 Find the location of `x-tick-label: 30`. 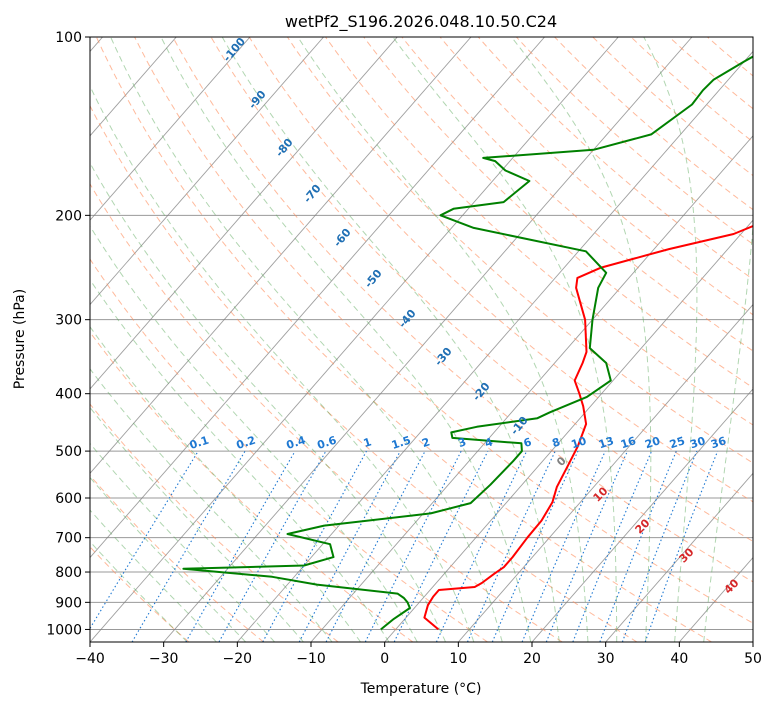

x-tick-label: 30 is located at coordinates (606, 659).